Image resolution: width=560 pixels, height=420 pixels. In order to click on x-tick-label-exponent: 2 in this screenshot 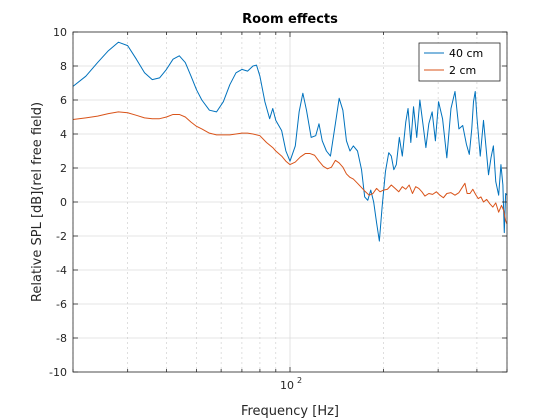, I will do `click(299, 380)`.